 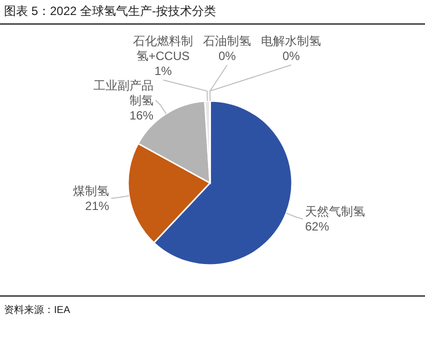 What do you see at coordinates (163, 71) in the screenshot?
I see `data-label: 1%` at bounding box center [163, 71].